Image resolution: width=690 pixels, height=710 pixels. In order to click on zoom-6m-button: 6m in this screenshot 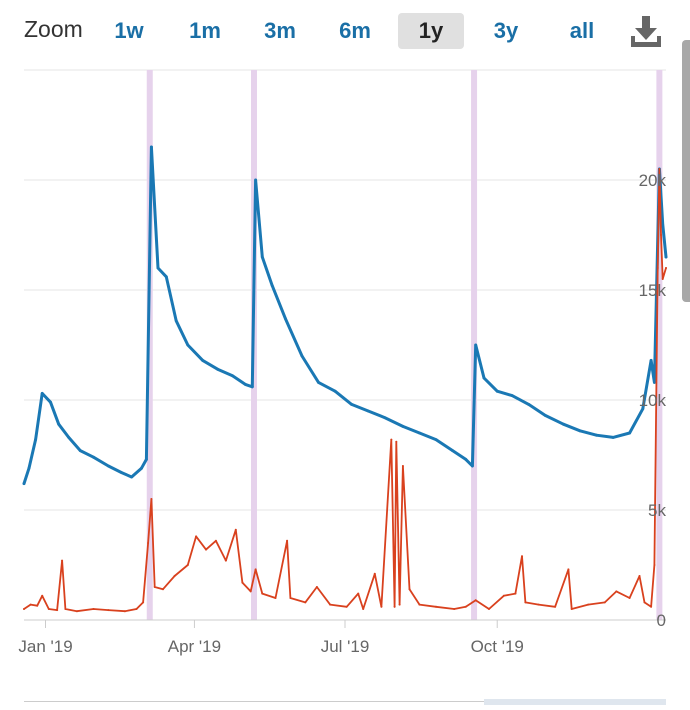, I will do `click(355, 31)`.